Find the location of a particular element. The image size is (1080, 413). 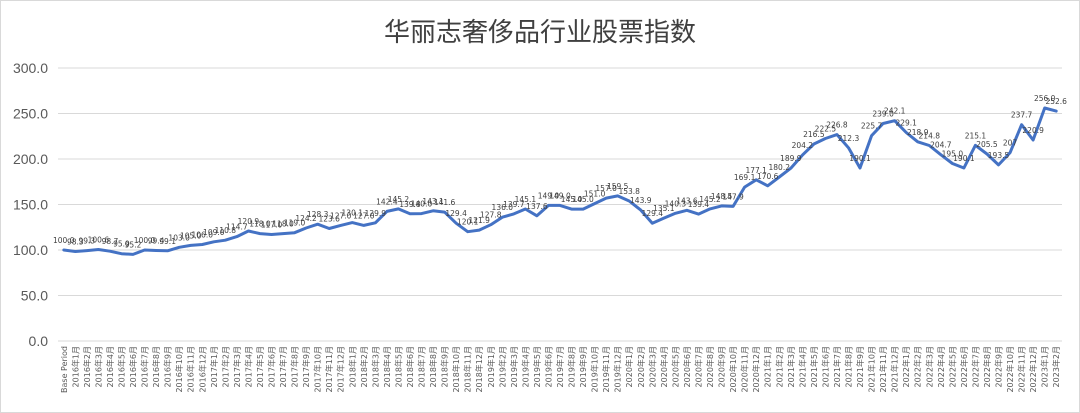

x-tick-label: 2016年9月 is located at coordinates (168, 366).